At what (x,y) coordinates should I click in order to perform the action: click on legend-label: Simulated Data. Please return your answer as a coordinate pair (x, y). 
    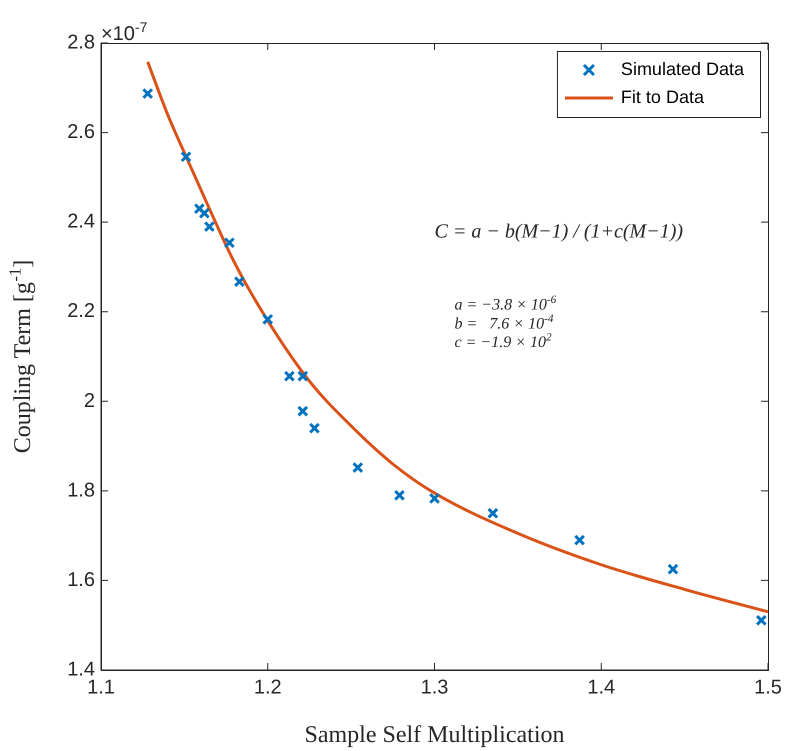
    Looking at the image, I should click on (682, 68).